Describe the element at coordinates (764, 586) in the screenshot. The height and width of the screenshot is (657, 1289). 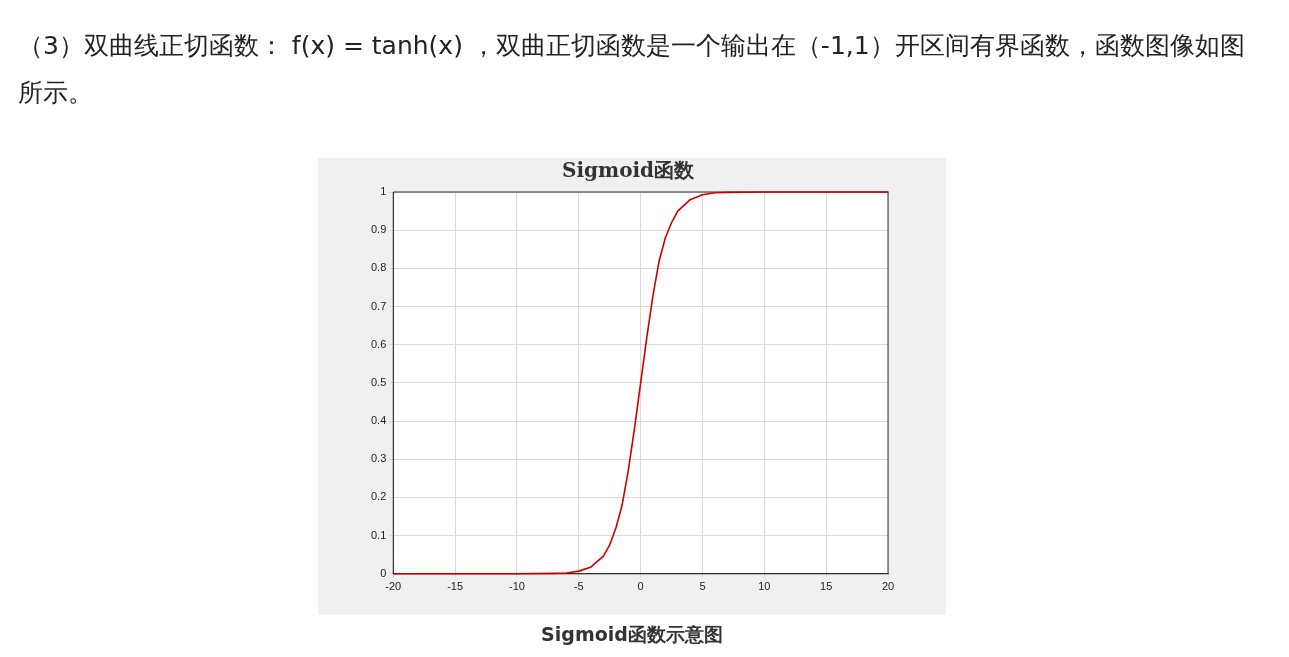
I see `x-tick-label: 10` at that location.